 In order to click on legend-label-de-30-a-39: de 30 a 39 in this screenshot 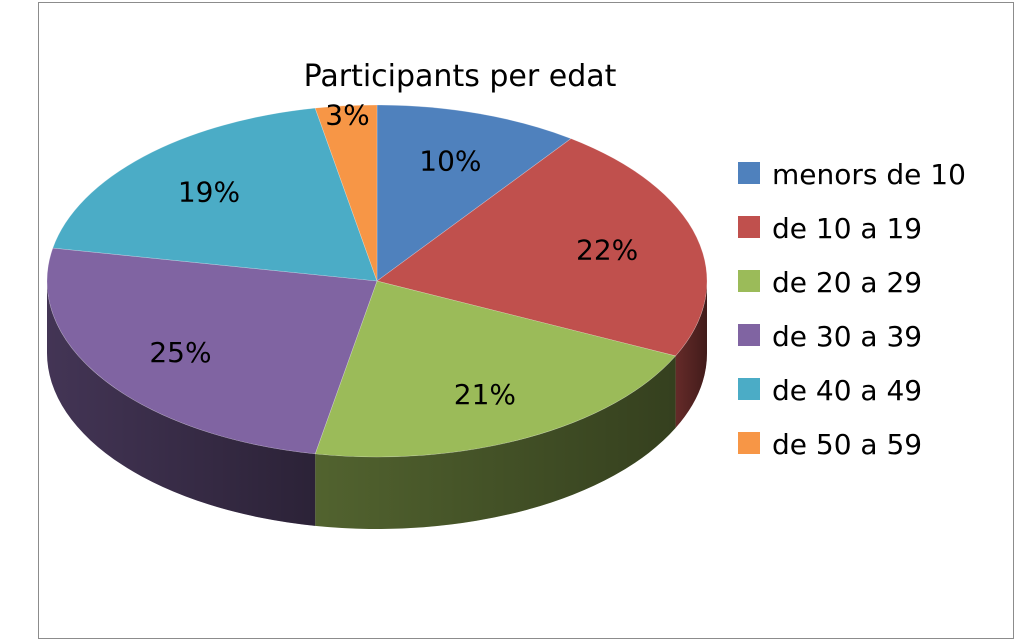, I will do `click(847, 336)`.